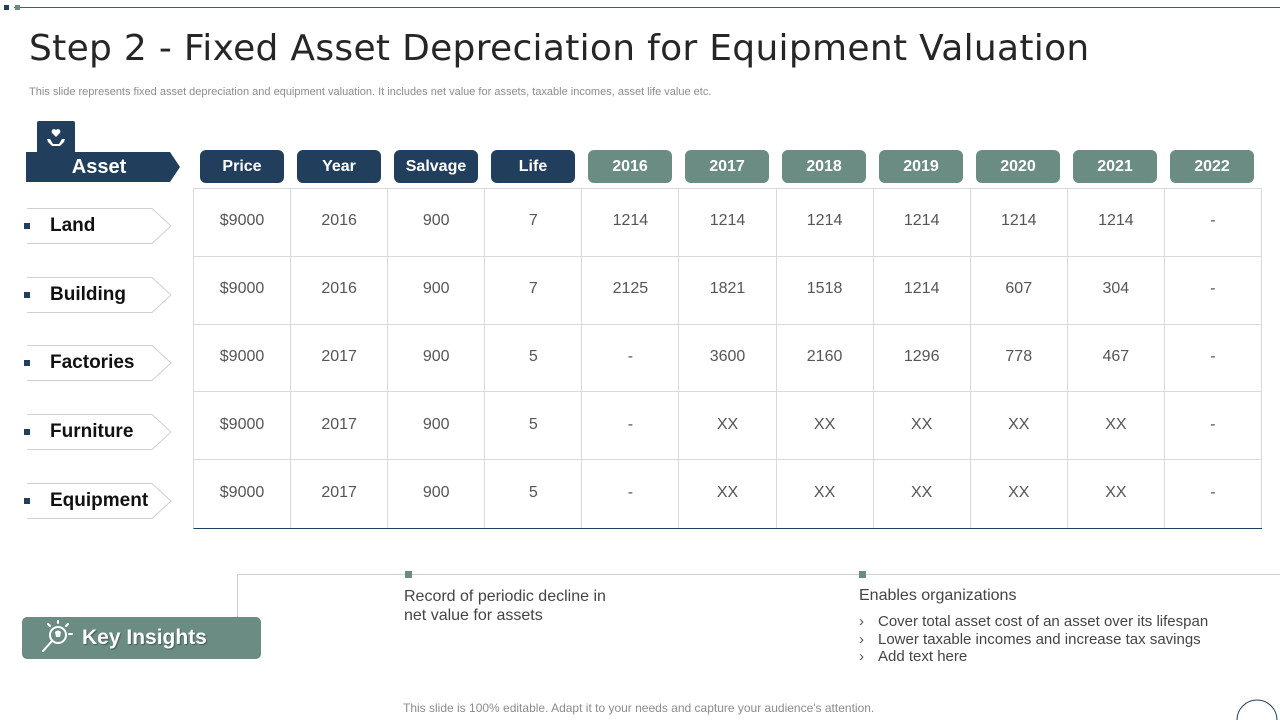 This screenshot has height=720, width=1280. Describe the element at coordinates (938, 595) in the screenshot. I see `insight-point-2-heading: Enables organizations` at that location.